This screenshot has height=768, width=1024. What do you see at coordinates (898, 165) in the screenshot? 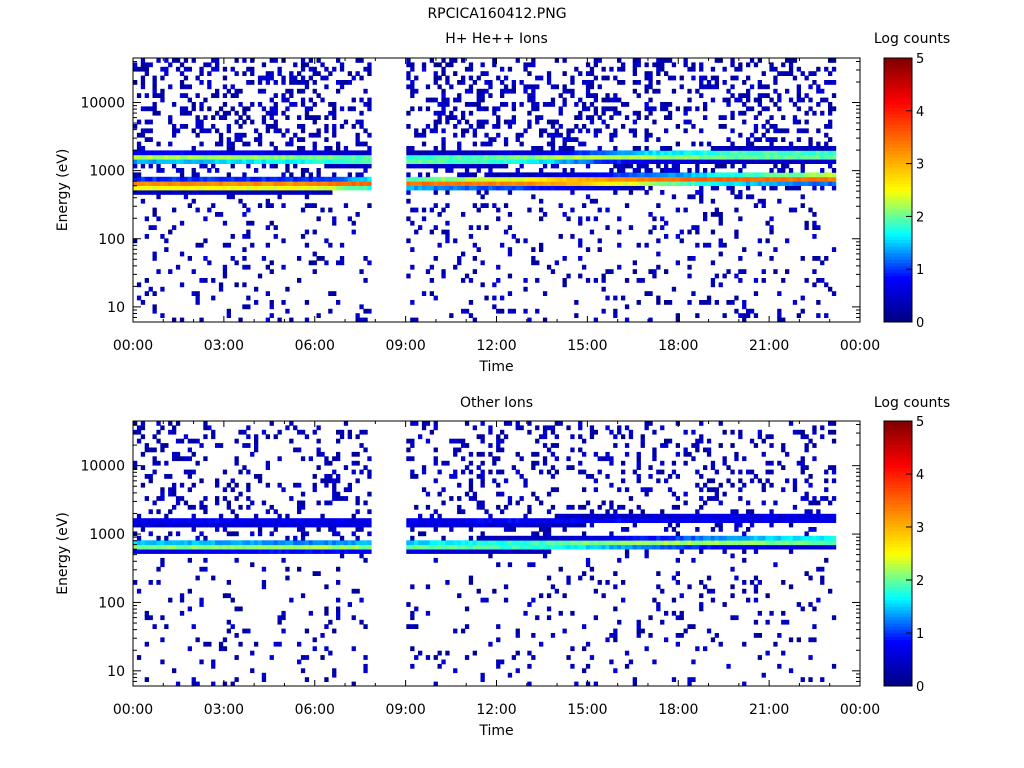
I see `colorbar-segment` at bounding box center [898, 165].